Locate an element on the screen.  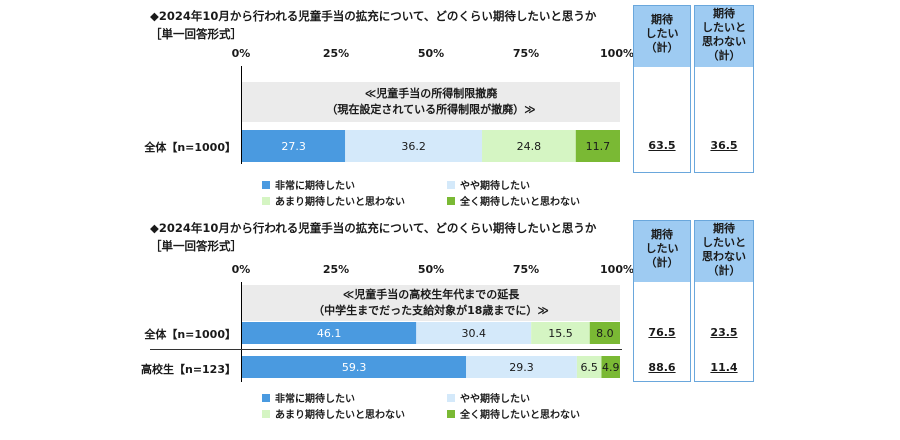
chart1-legend-very-label: 非常に期待したい is located at coordinates (315, 186).